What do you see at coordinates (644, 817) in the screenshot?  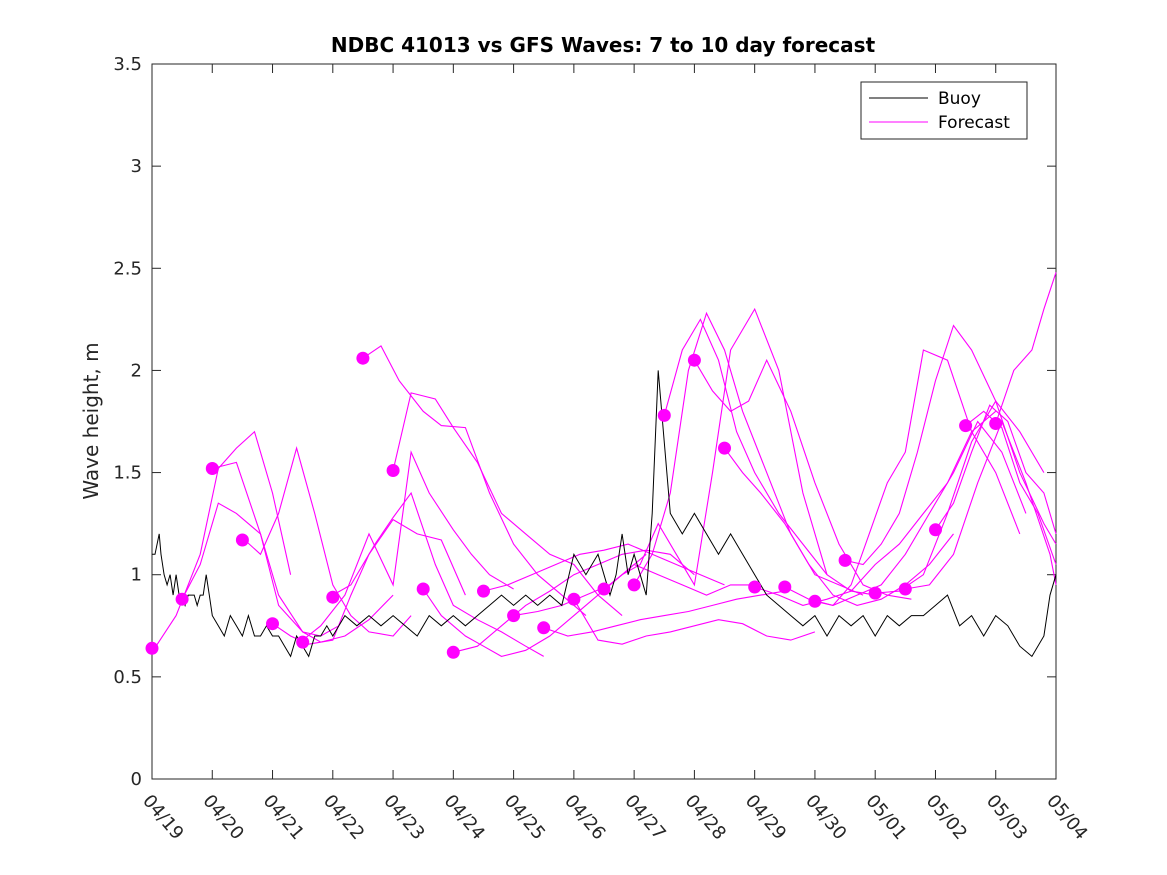 I see `x-tick-label: 04/27` at bounding box center [644, 817].